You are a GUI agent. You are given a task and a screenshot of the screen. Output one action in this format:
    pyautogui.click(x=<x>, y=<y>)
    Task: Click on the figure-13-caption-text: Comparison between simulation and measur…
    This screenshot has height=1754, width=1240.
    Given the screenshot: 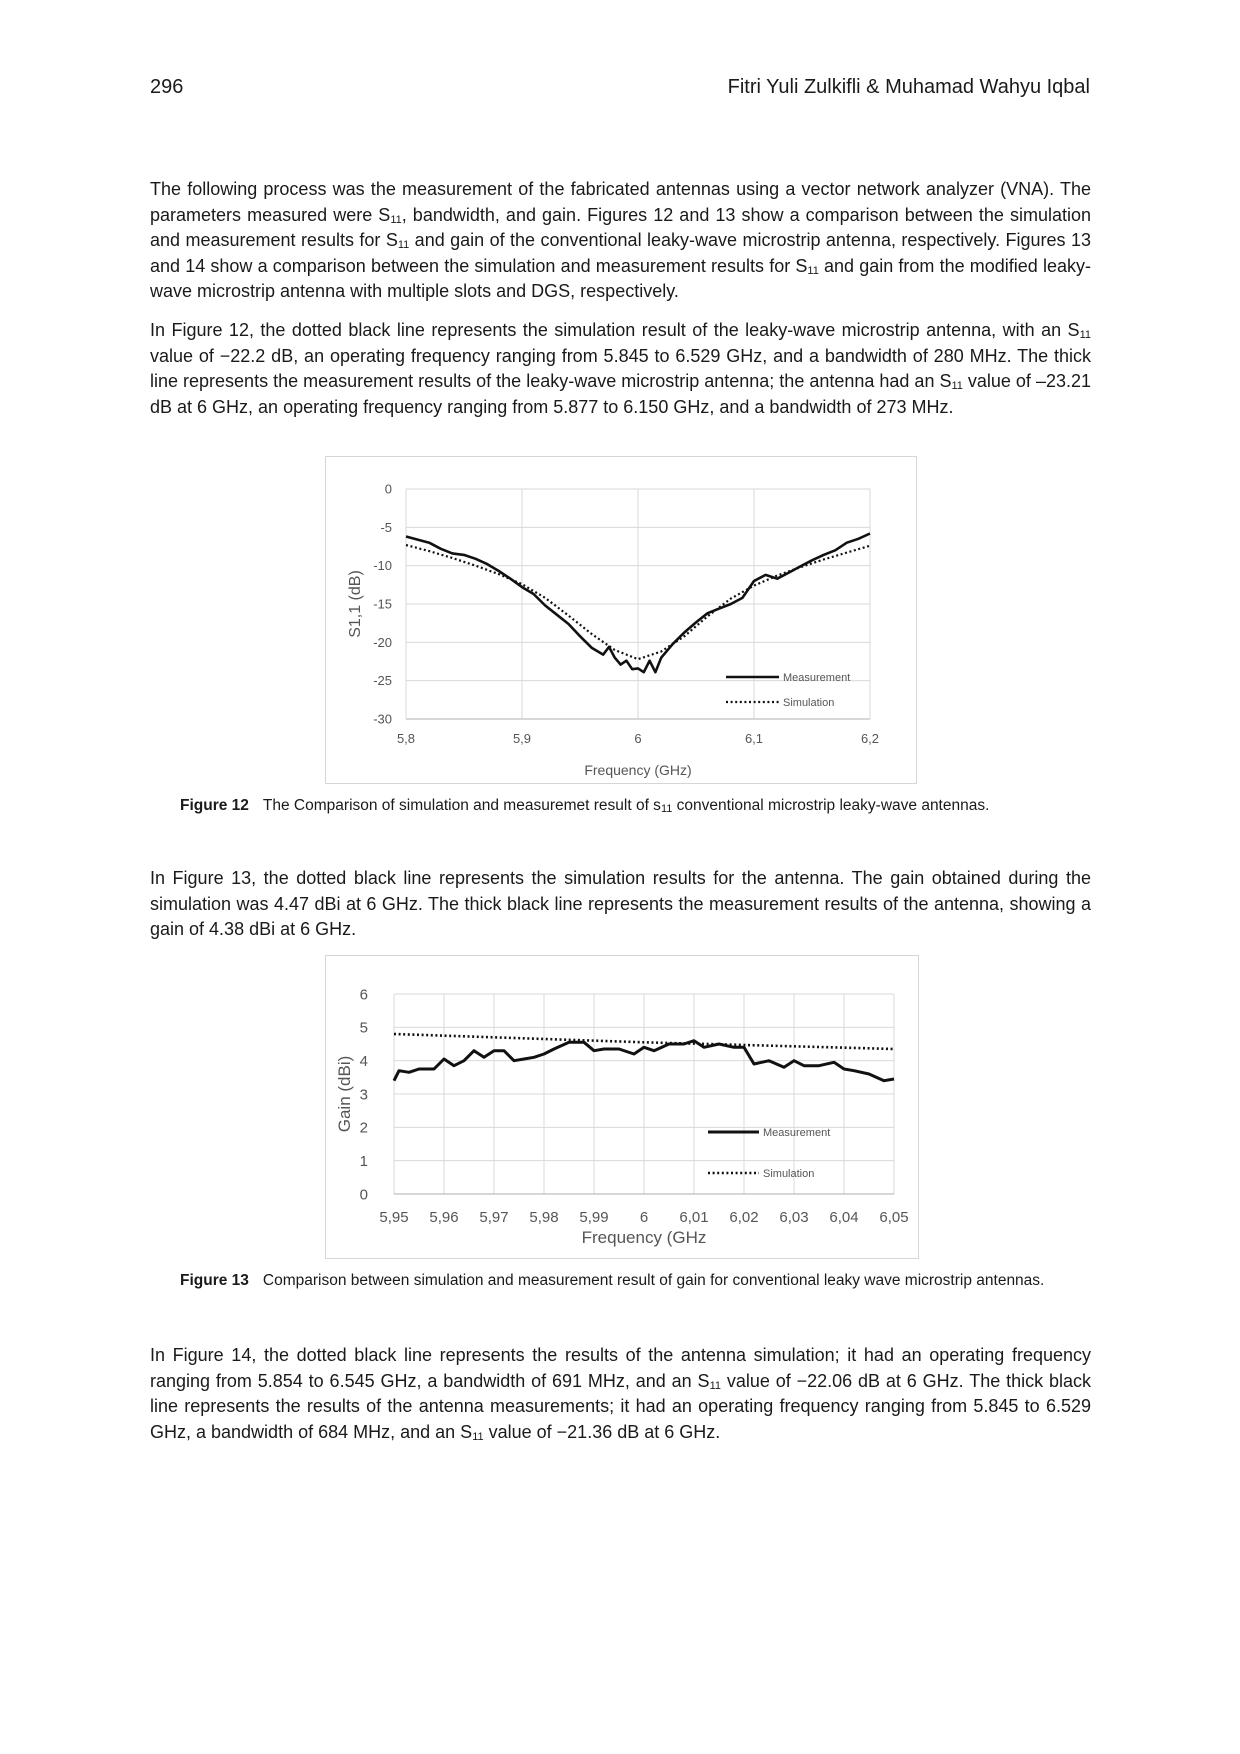 What is the action you would take?
    pyautogui.click(x=653, y=1280)
    